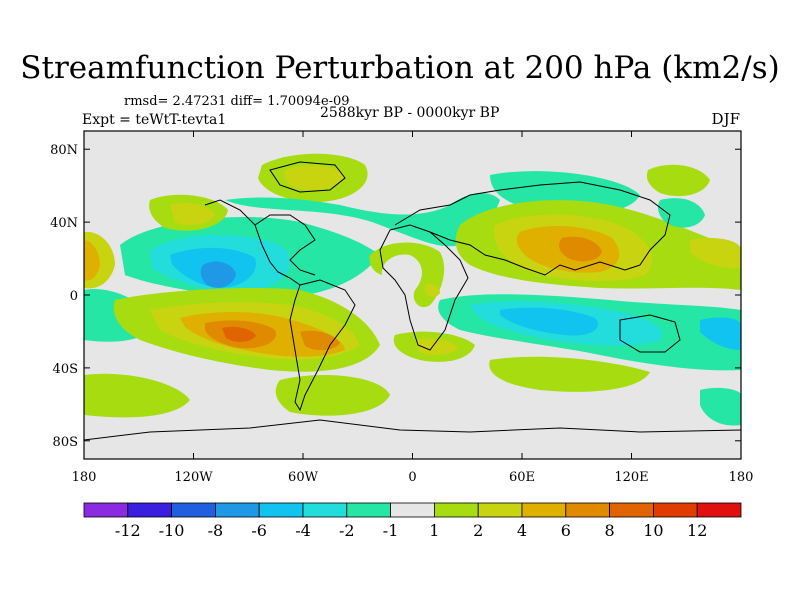 The width and height of the screenshot is (800, 600). I want to click on lon-tick-label: 120W, so click(193, 477).